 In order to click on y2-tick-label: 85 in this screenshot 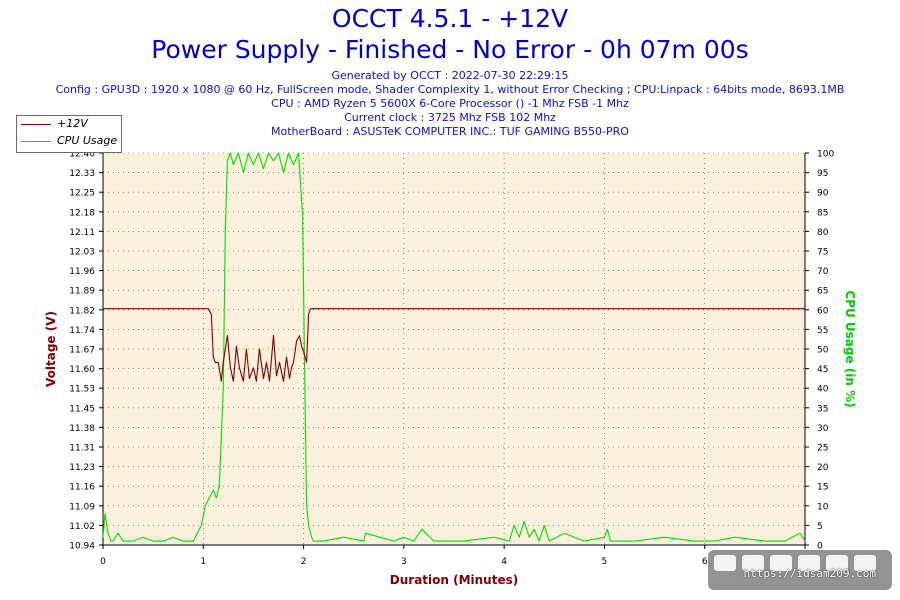, I will do `click(822, 213)`.